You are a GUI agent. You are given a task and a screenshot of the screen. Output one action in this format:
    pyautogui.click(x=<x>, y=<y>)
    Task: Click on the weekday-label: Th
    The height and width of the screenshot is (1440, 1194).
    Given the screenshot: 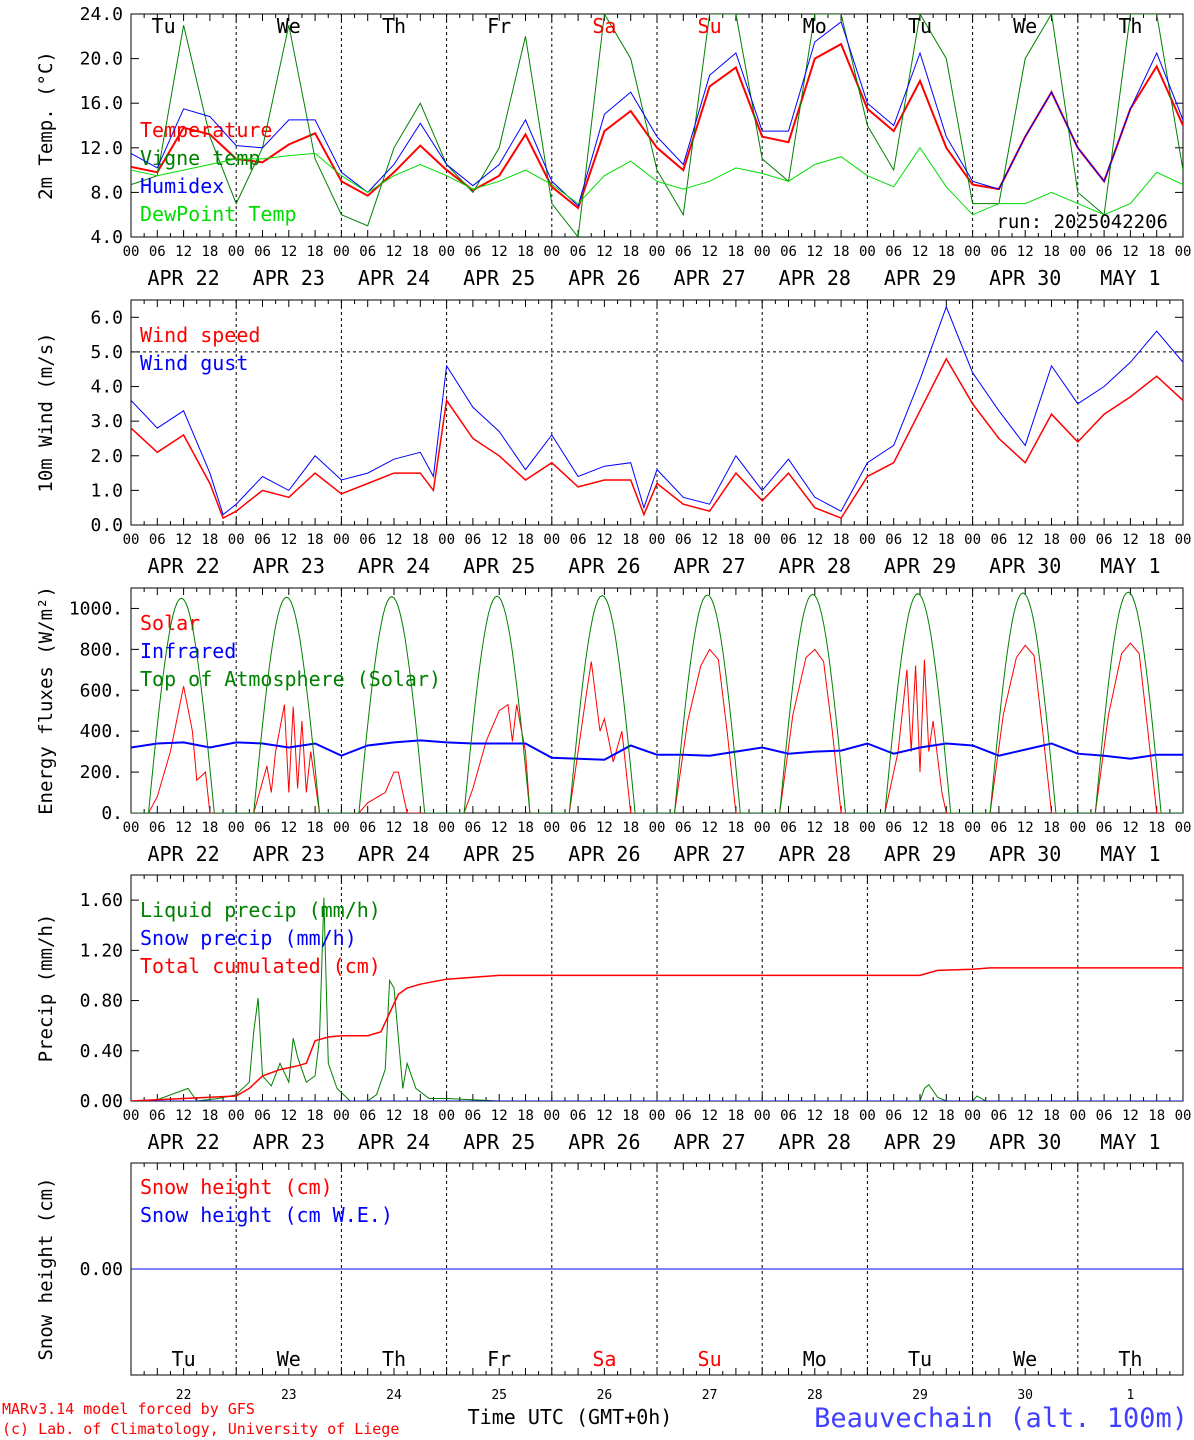 What is the action you would take?
    pyautogui.click(x=1130, y=1359)
    